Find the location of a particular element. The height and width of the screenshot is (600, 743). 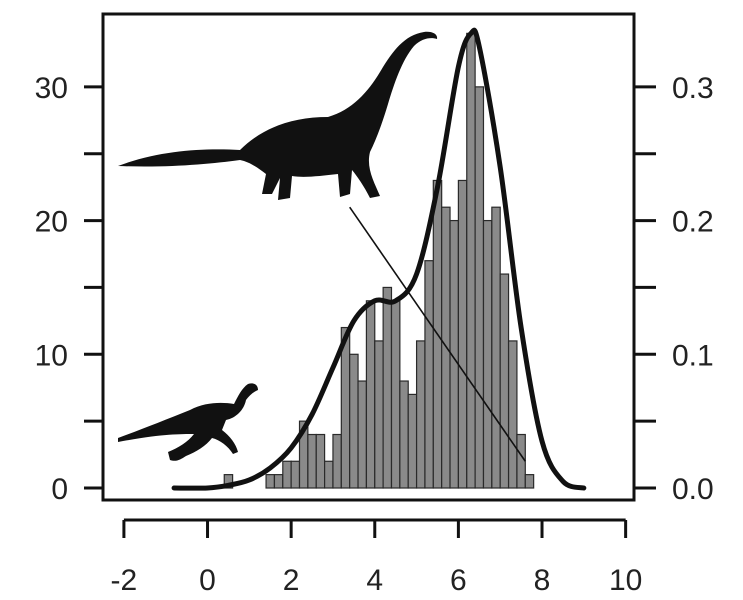

y-right-tick-label: 0.0 is located at coordinates (693, 489).